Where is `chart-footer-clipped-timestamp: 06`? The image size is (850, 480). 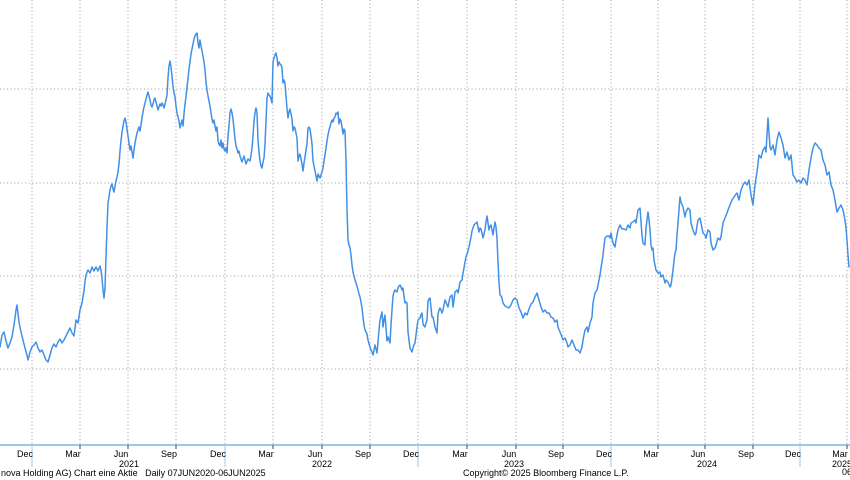 chart-footer-clipped-timestamp: 06 is located at coordinates (846, 472).